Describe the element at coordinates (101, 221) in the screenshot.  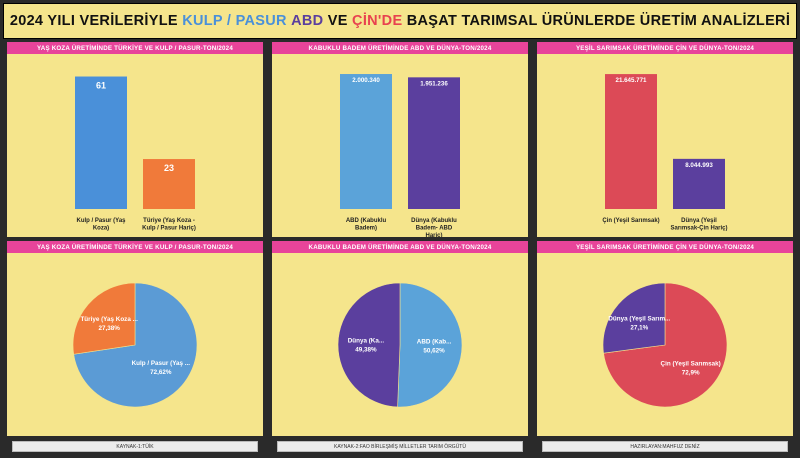
I see `category-label: Kulp / Pasur (Yaş` at that location.